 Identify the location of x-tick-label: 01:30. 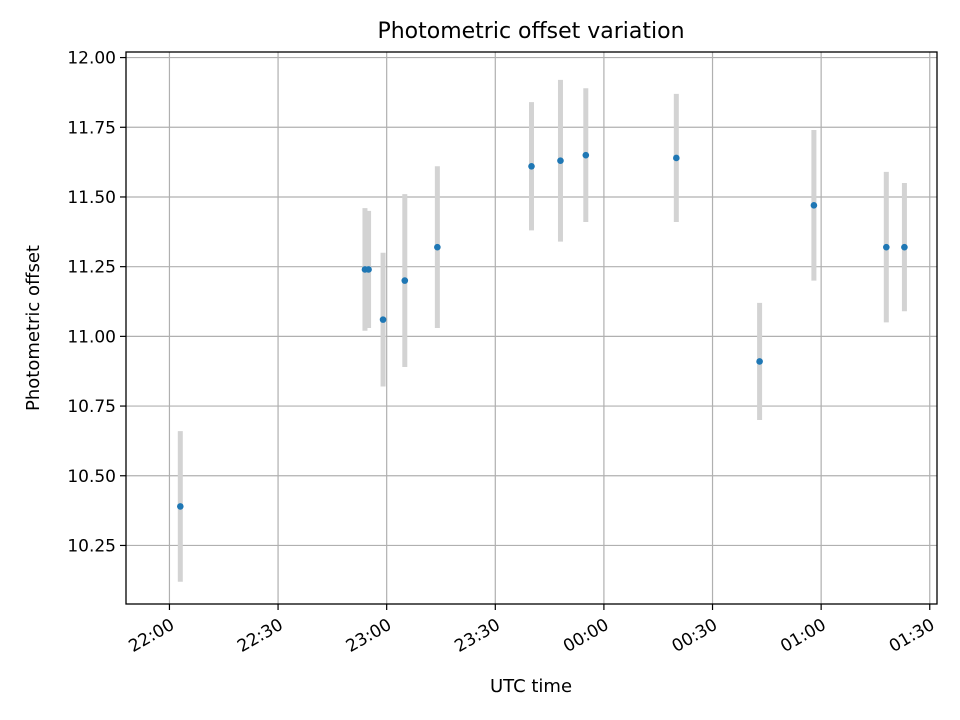
(912, 636).